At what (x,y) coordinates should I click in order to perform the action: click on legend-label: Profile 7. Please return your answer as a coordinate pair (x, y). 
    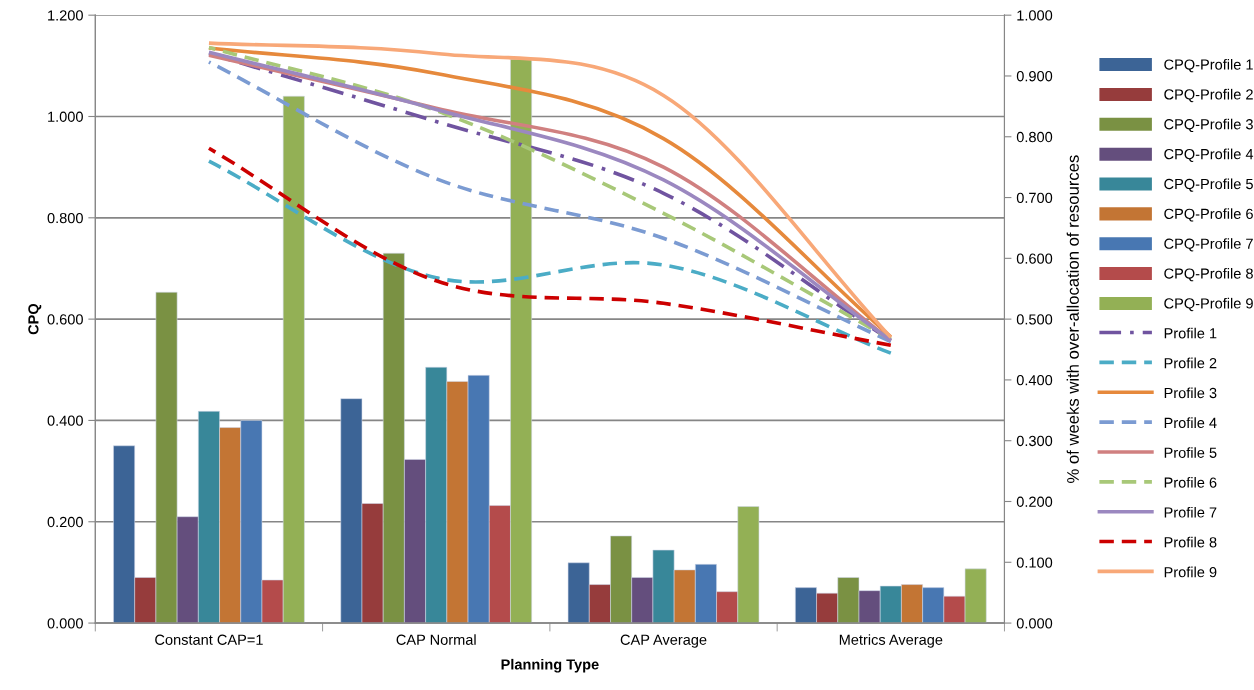
    Looking at the image, I should click on (1190, 512).